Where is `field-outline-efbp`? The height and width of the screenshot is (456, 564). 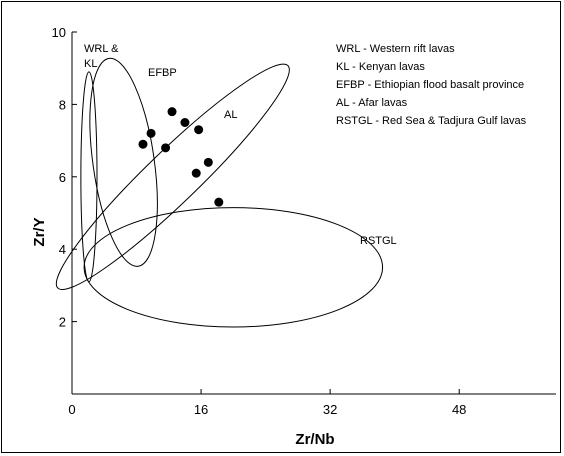 field-outline-efbp is located at coordinates (123, 162).